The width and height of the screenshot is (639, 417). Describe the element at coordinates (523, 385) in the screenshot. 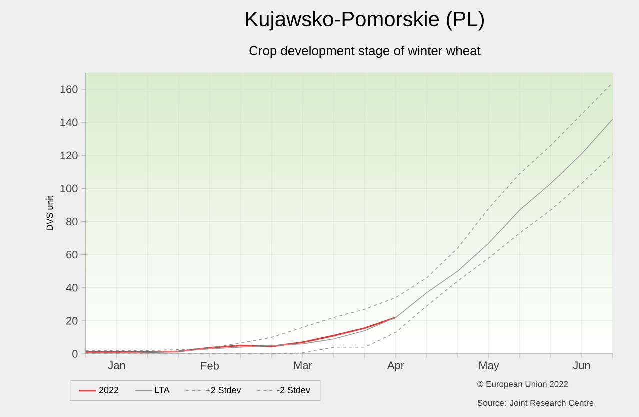

I see `text: © European Union 2022` at that location.